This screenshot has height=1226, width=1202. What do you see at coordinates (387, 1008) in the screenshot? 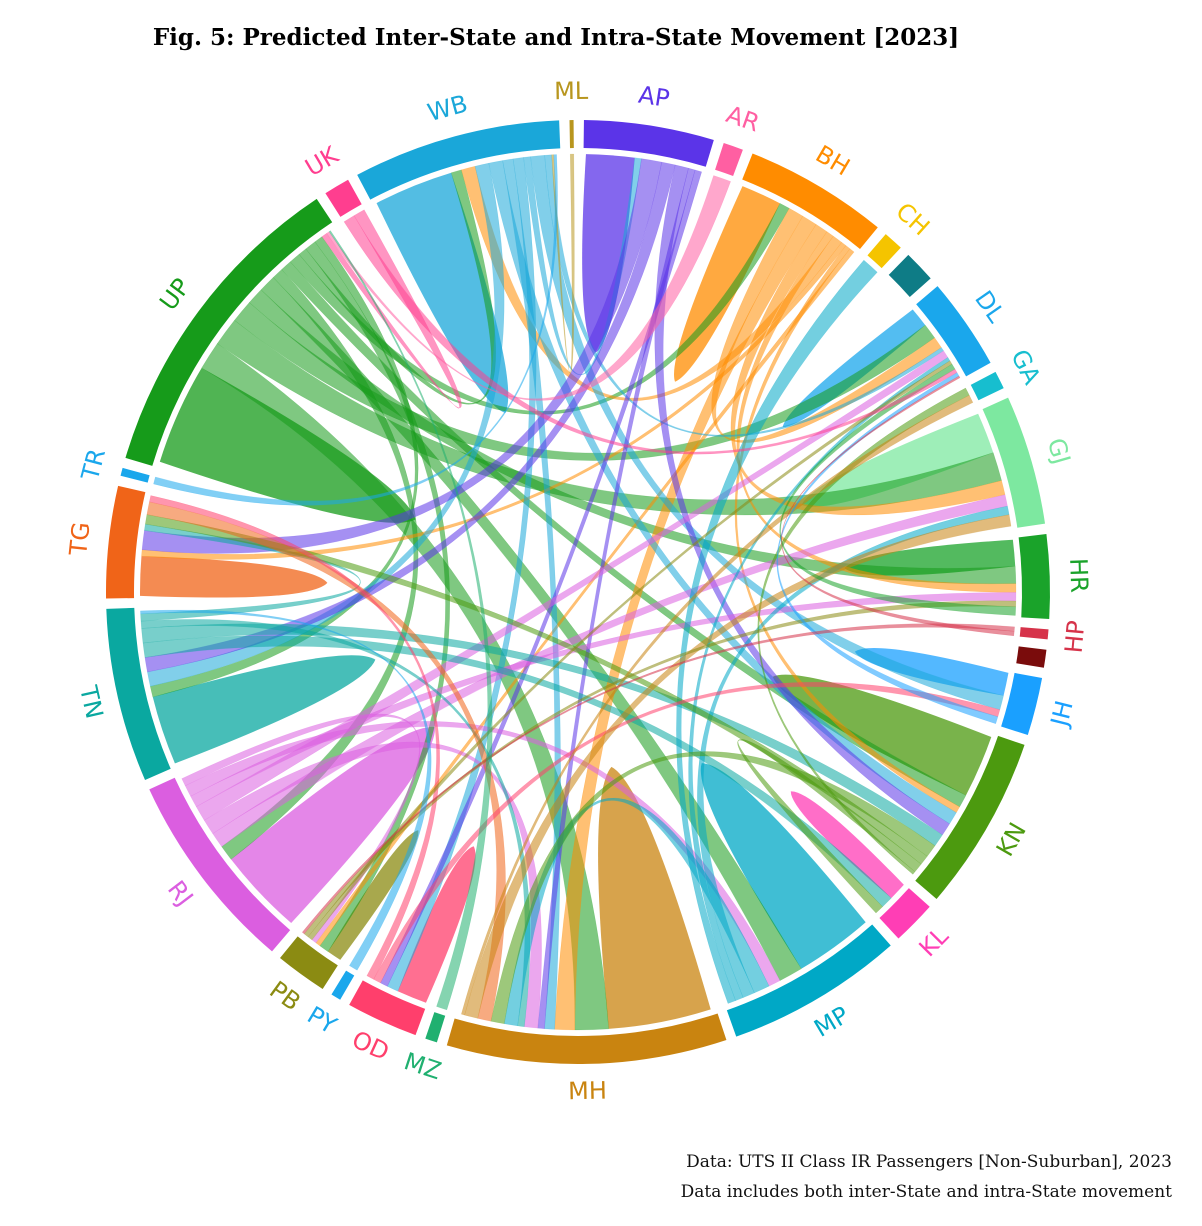
I see `state-arc-od` at bounding box center [387, 1008].